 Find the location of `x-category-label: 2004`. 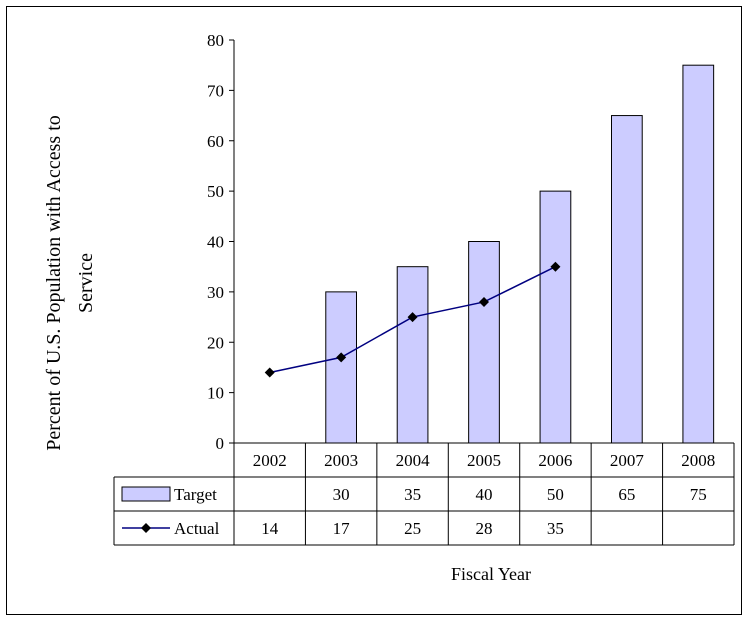

x-category-label: 2004 is located at coordinates (413, 460).